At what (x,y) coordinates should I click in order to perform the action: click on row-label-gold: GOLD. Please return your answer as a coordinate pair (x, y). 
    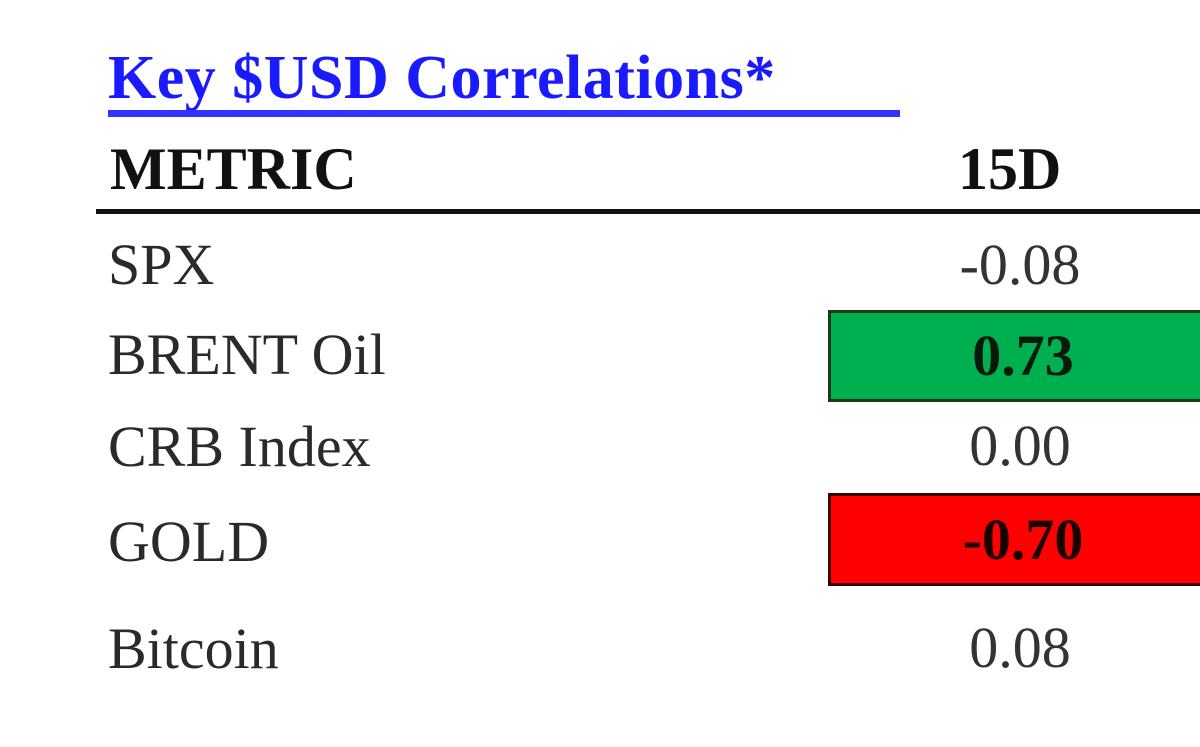
    Looking at the image, I should click on (189, 541).